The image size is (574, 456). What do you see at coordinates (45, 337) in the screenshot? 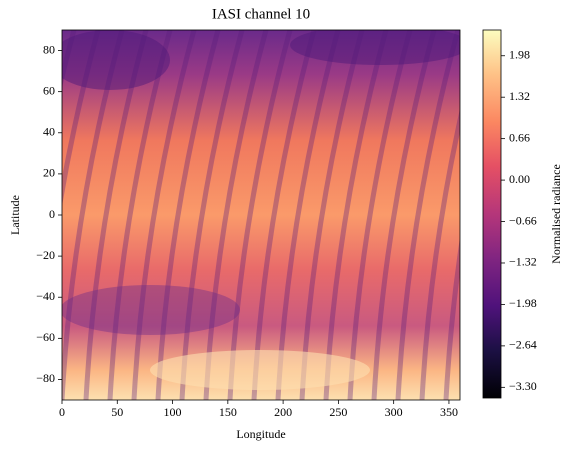
I see `y-tick-label: −60` at bounding box center [45, 337].